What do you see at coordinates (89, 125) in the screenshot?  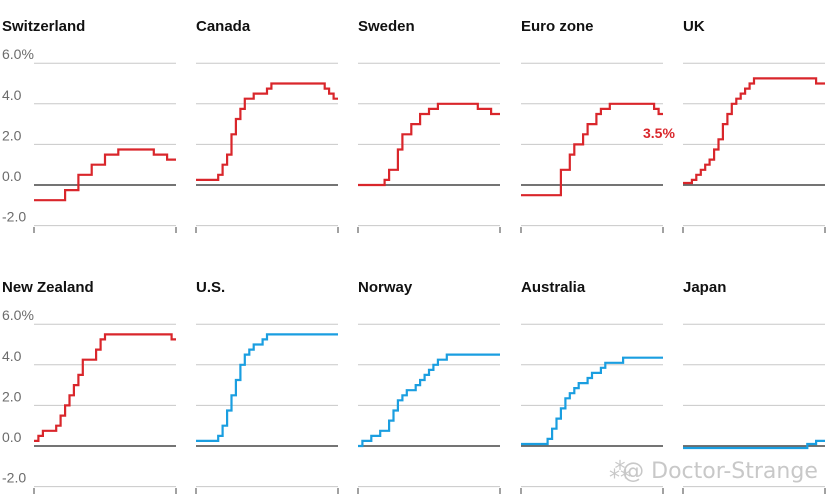 I see `panel-switzerland: Switzerland -2.0 0.0 2.0 4.0 6.0%` at bounding box center [89, 125].